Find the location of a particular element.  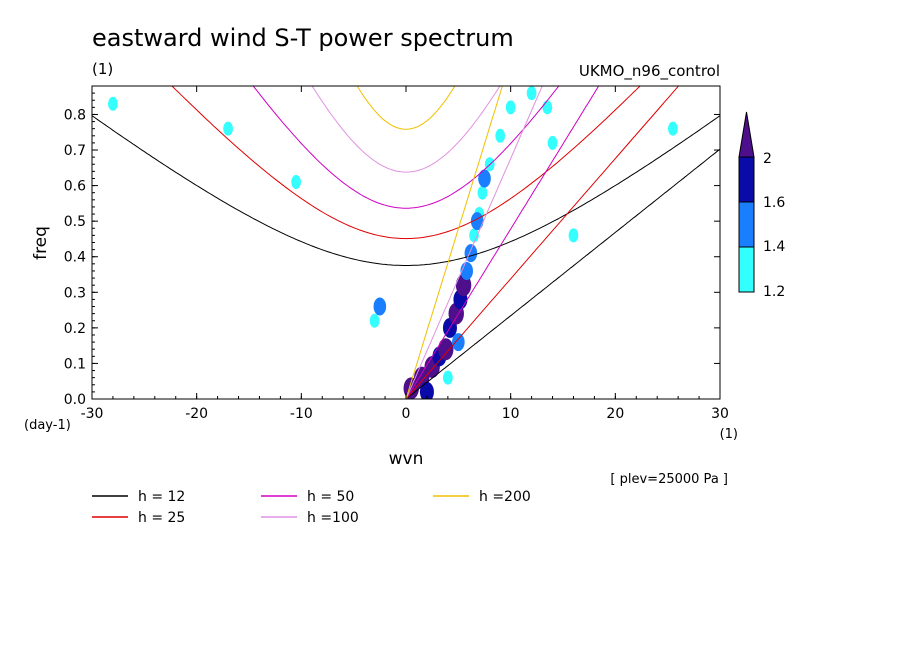

chart-subtitle-right: UKMO_n96_control is located at coordinates (649, 71).